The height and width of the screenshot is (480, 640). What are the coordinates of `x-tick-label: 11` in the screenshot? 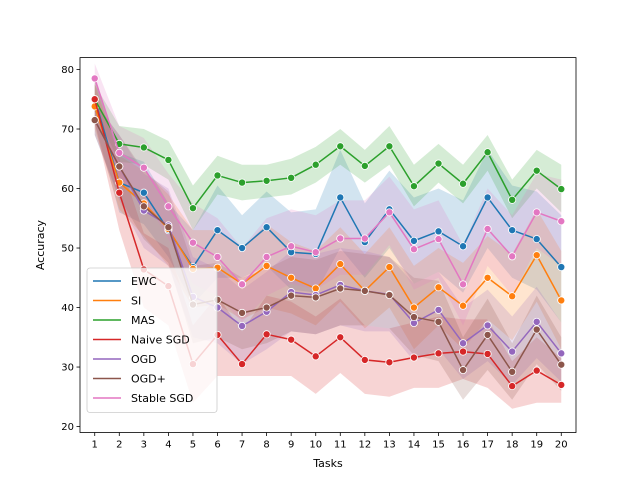 It's located at (340, 445).